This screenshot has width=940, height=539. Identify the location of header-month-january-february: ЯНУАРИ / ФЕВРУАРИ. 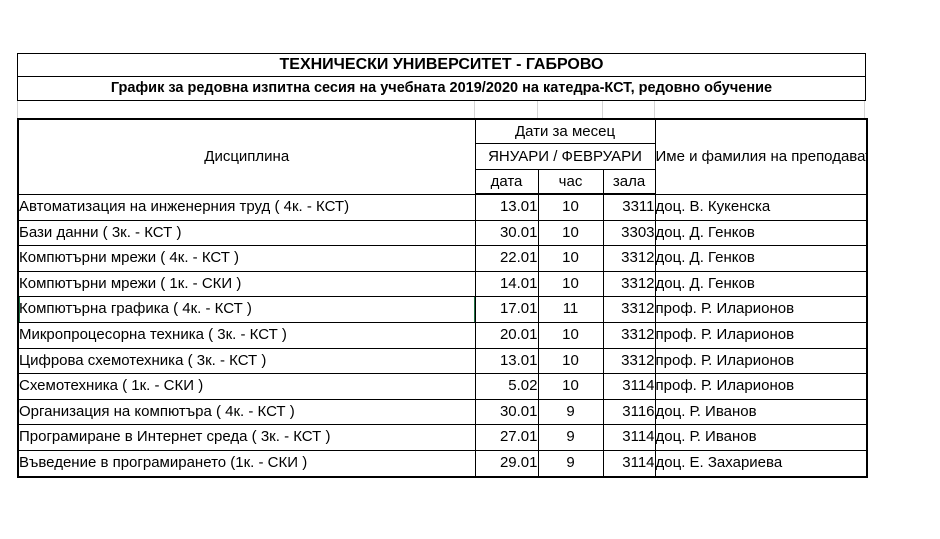
(565, 156).